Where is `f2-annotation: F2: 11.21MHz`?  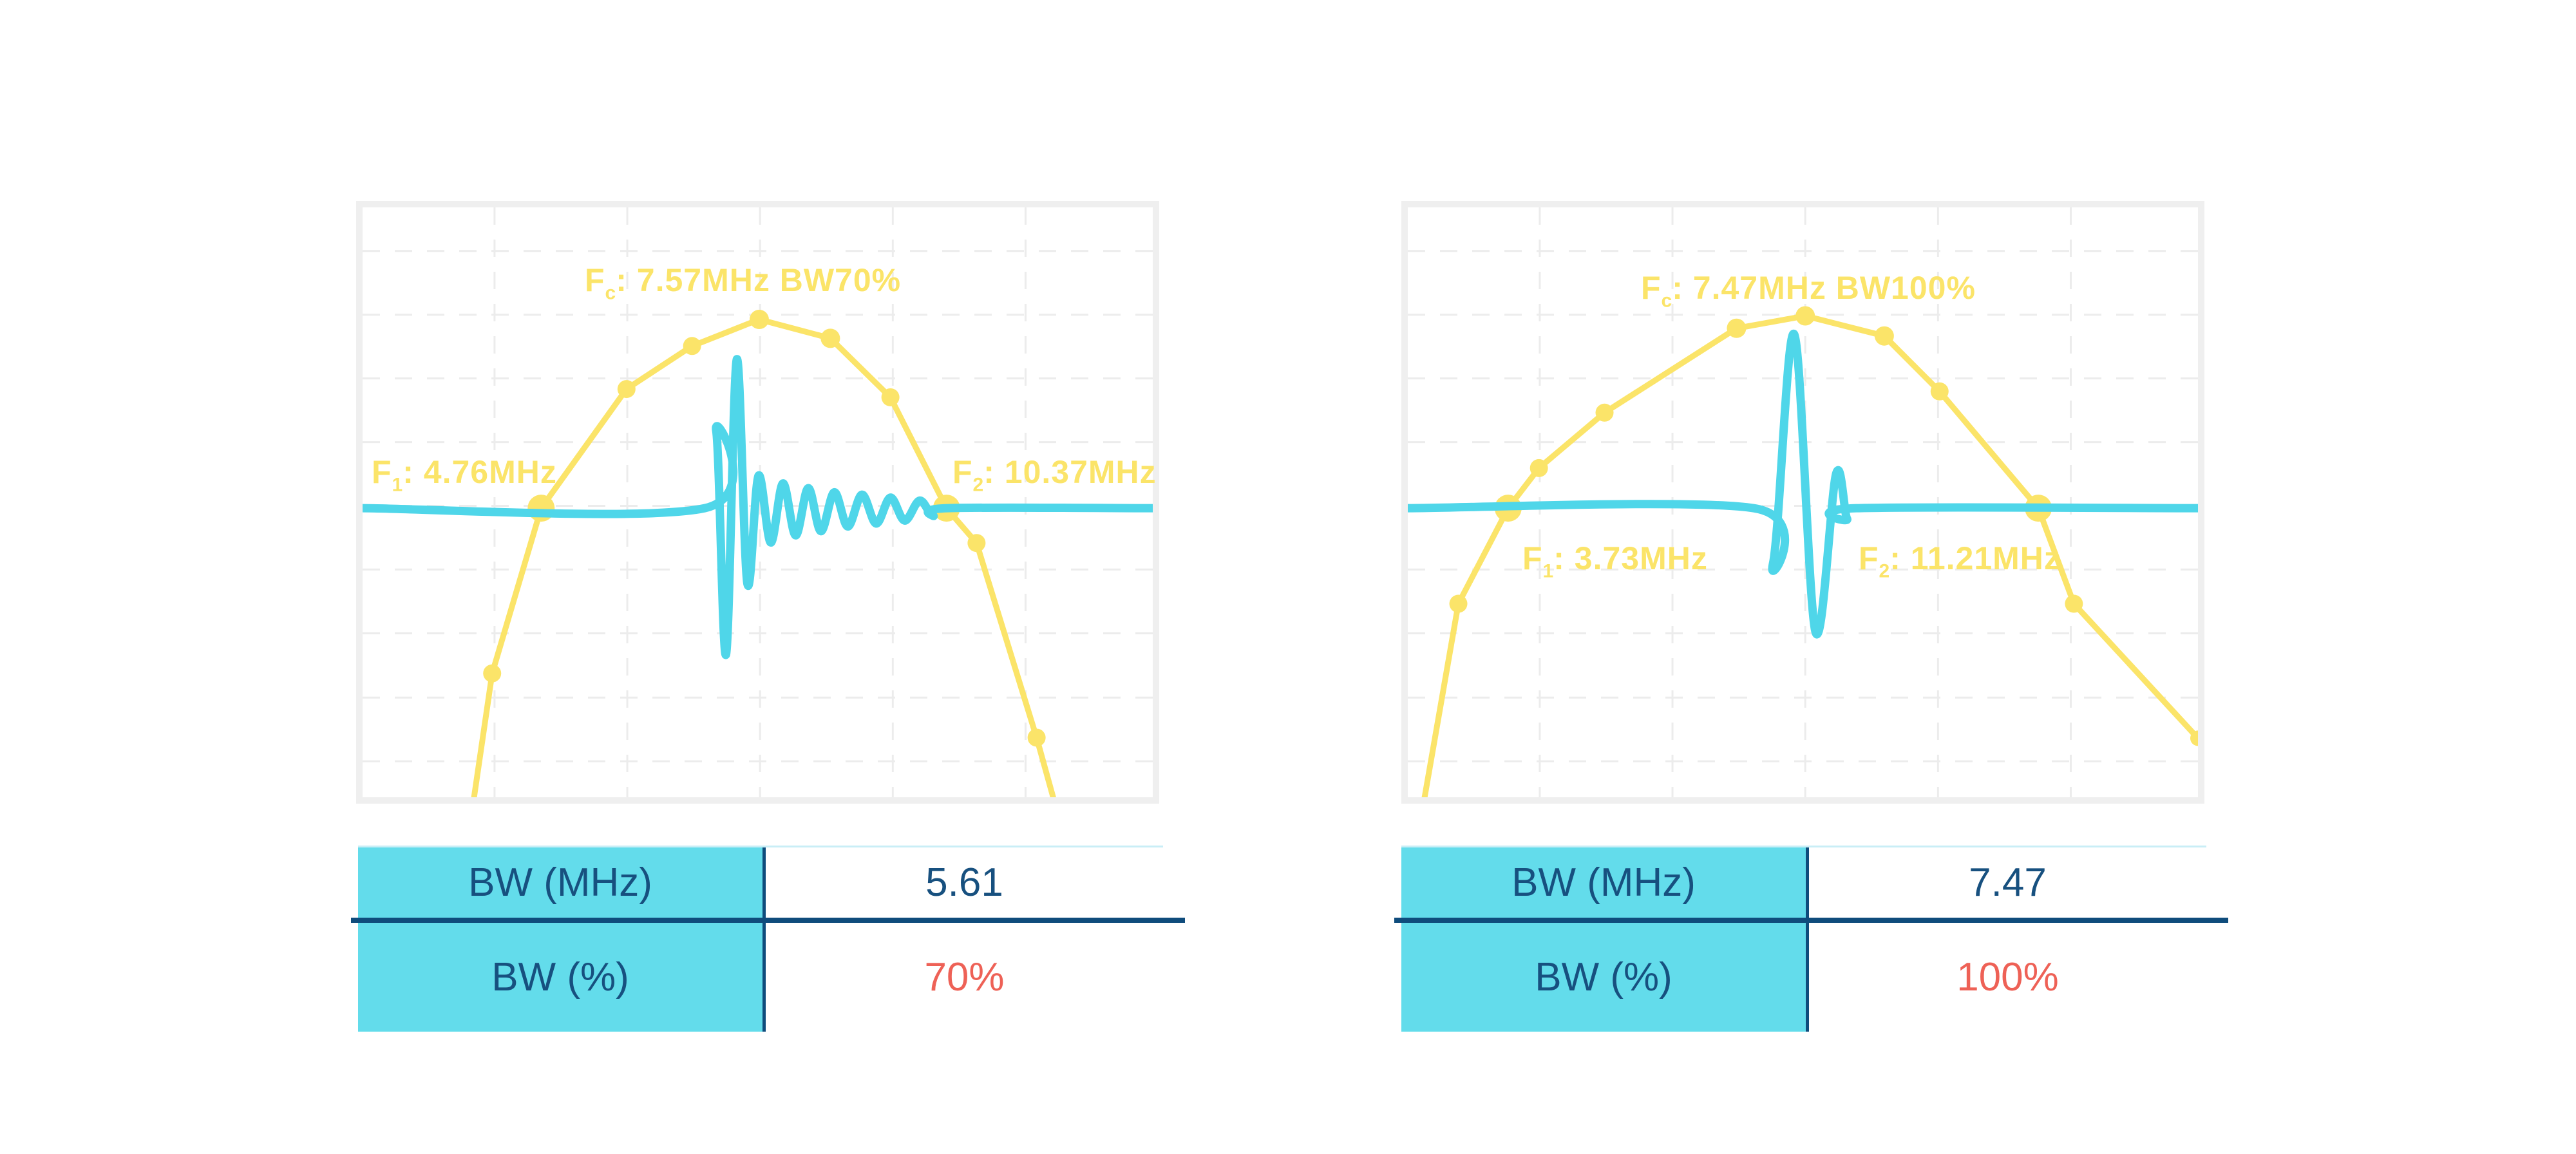
f2-annotation: F2: 11.21MHz is located at coordinates (1960, 562).